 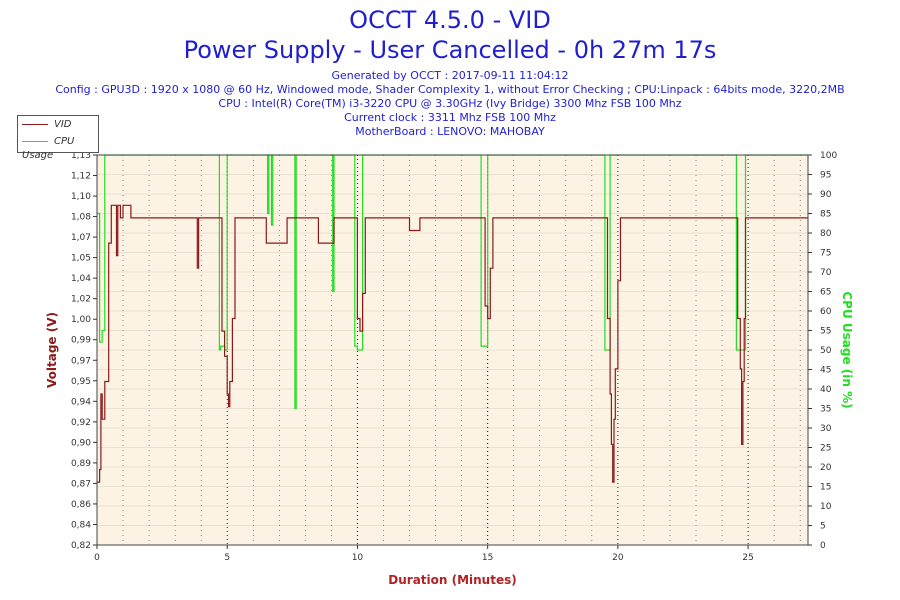 I want to click on y-left-tick-label: 1,05, so click(x=81, y=259).